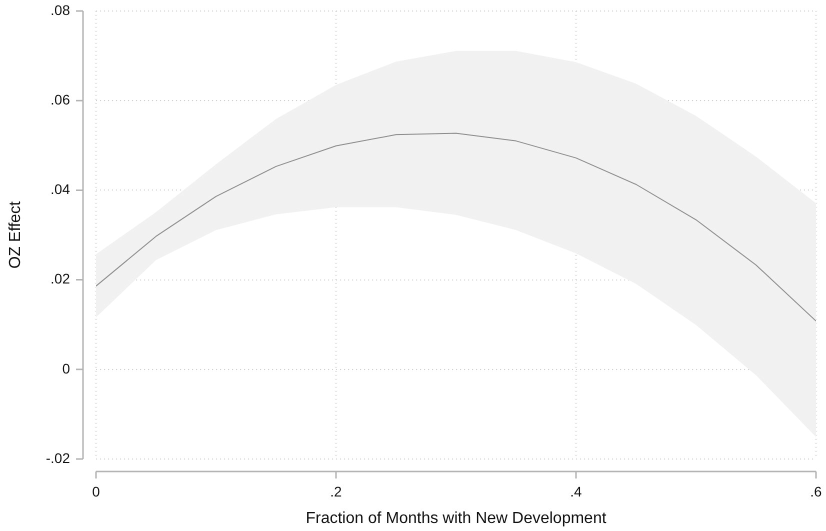  I want to click on y-tick-label: .06, so click(60, 99).